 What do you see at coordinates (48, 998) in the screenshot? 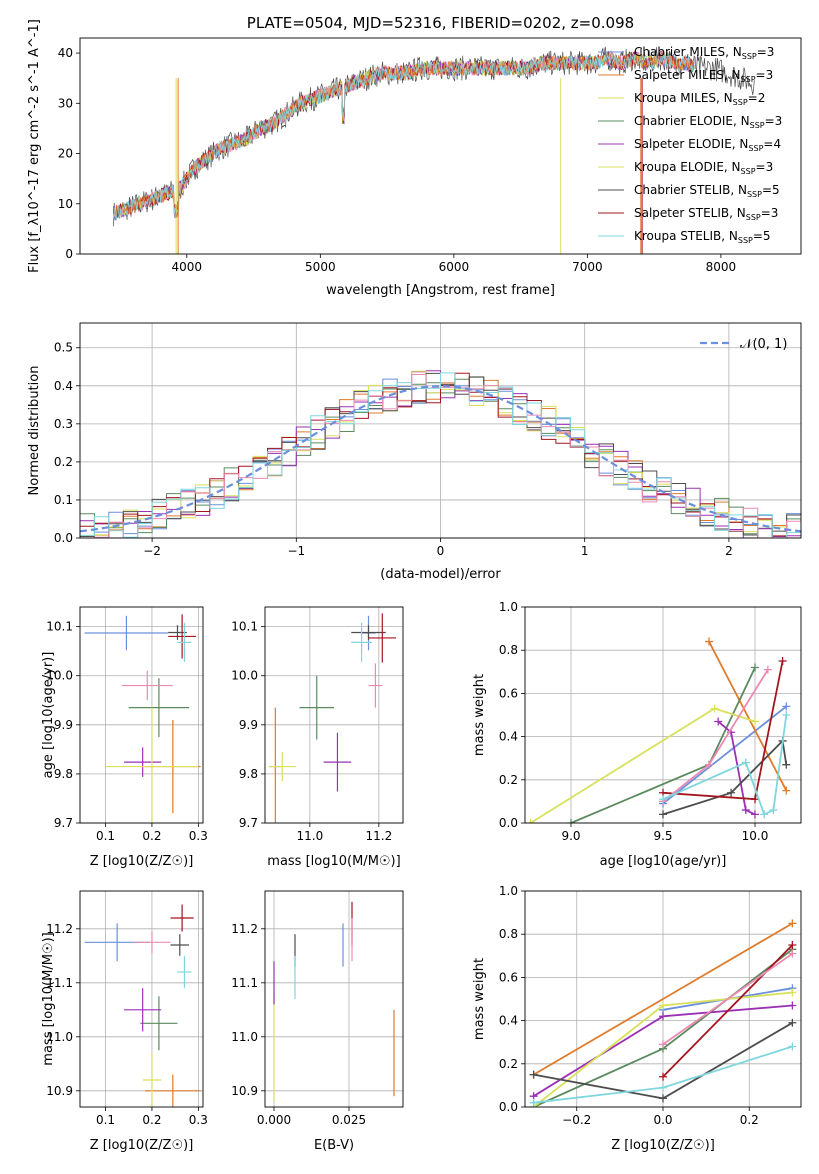
I see `y-axis-label: mass [log10(M/M☉)]` at bounding box center [48, 998].